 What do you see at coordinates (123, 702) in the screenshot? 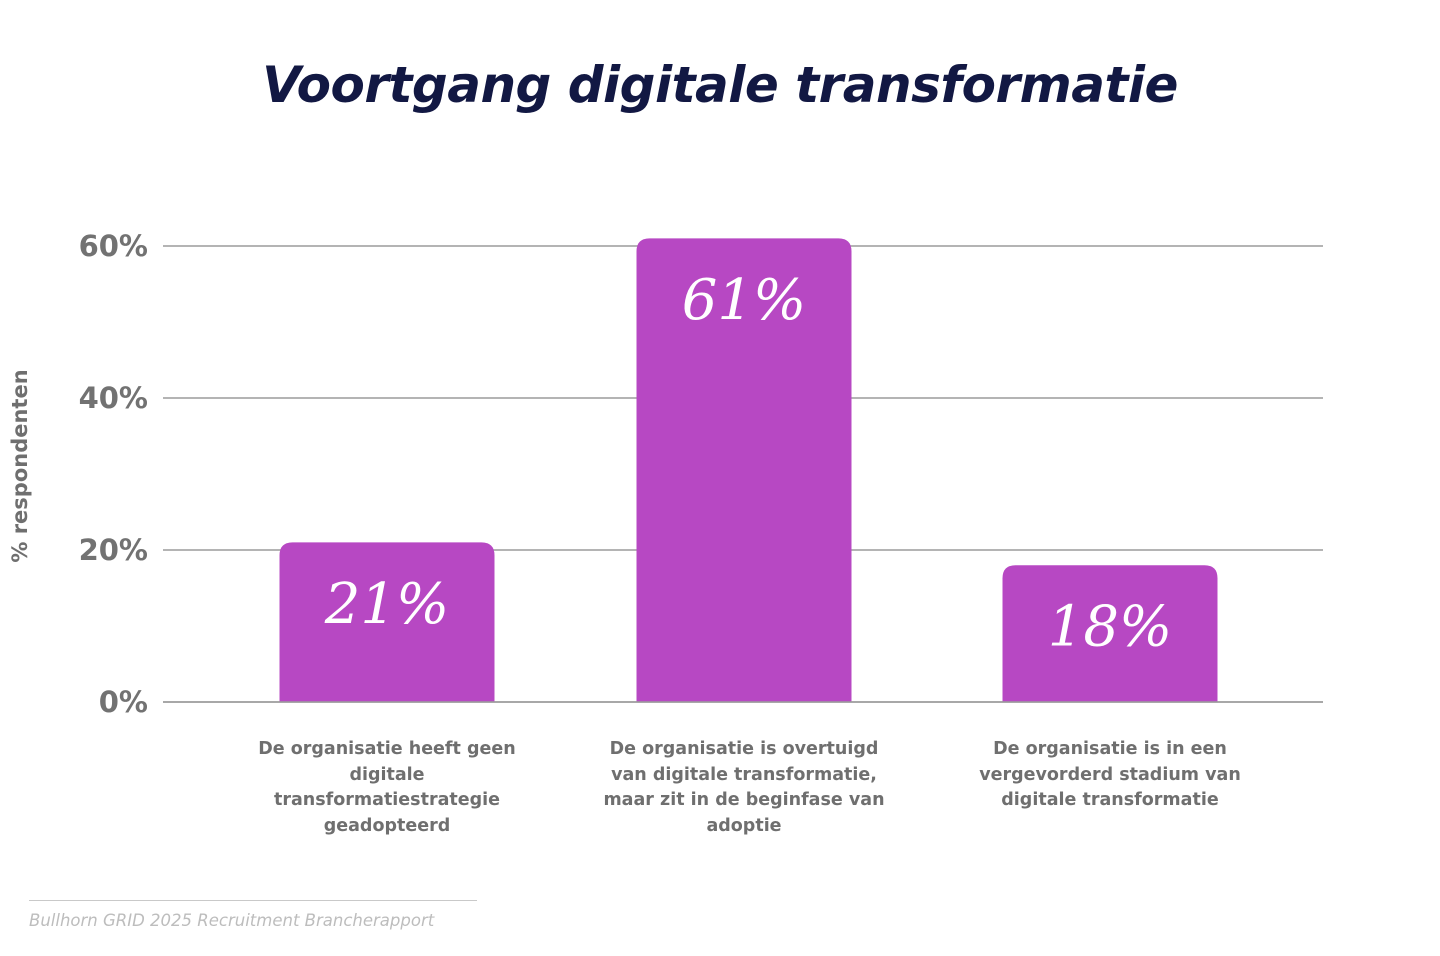
I see `y-tick-label: 0%` at bounding box center [123, 702].